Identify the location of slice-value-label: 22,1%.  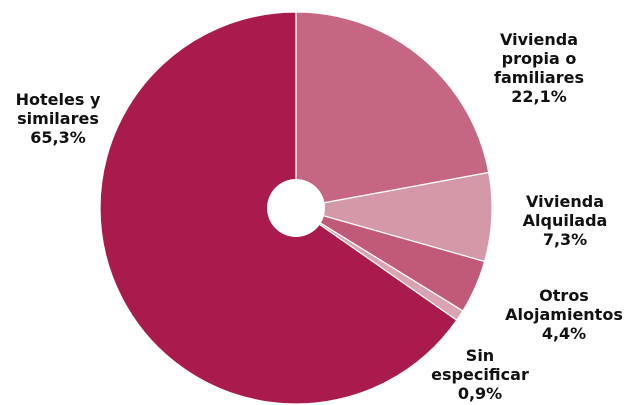
(539, 96).